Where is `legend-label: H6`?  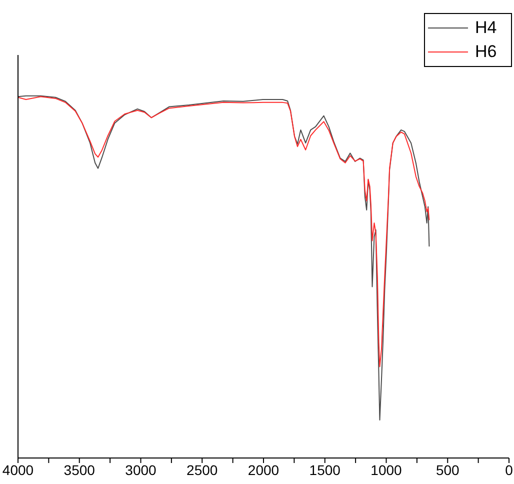
legend-label: H6 is located at coordinates (486, 52).